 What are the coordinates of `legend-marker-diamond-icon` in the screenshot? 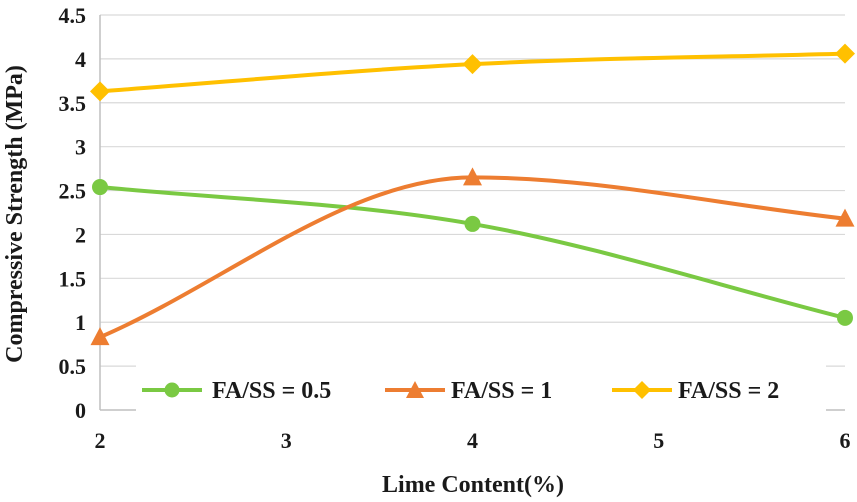 It's located at (642, 390).